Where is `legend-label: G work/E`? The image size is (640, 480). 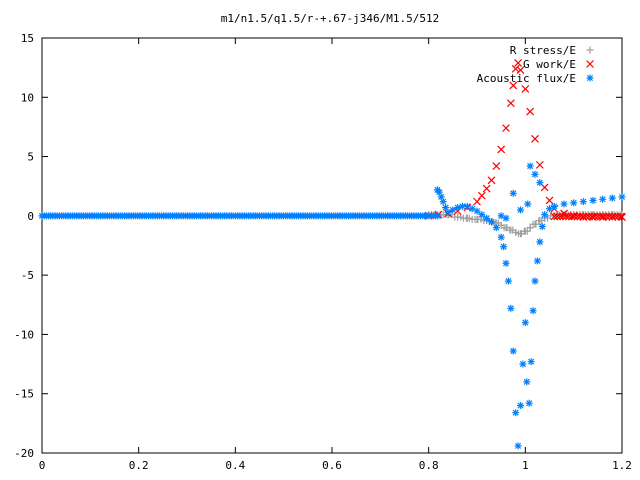 legend-label: G work/E is located at coordinates (549, 64).